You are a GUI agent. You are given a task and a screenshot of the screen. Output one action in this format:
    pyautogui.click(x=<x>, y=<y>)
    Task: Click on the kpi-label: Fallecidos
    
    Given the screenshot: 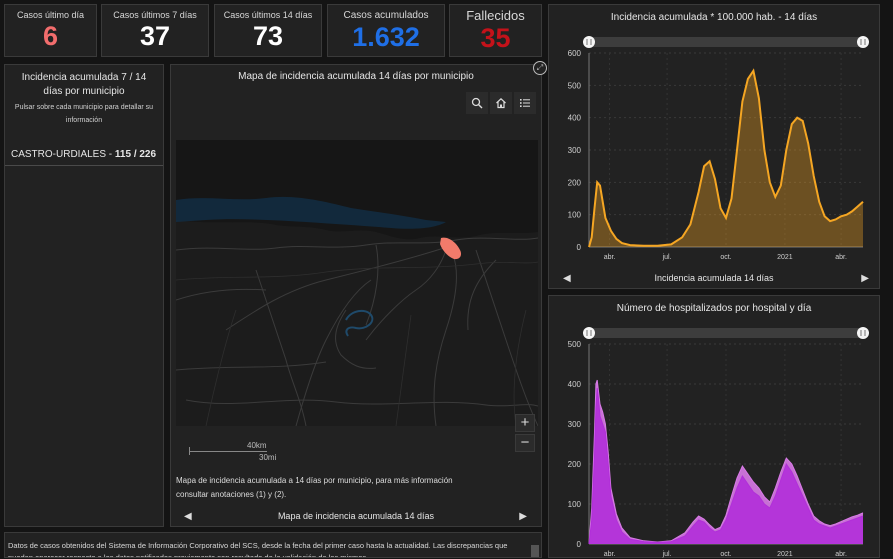 What is the action you would take?
    pyautogui.click(x=495, y=15)
    